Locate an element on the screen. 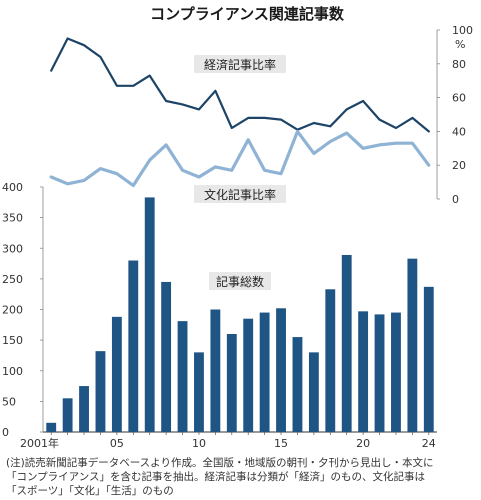 The width and height of the screenshot is (481, 500). left-axis-tick-label: 50 is located at coordinates (9, 401).